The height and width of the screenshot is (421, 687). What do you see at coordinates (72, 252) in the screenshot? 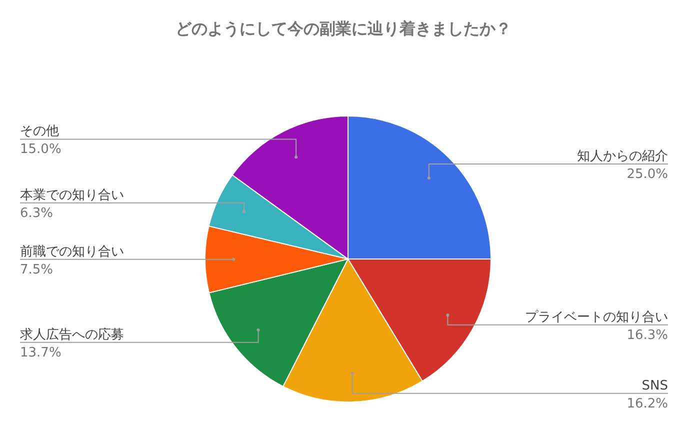
I see `slice-label: 前職での知り合い` at bounding box center [72, 252].